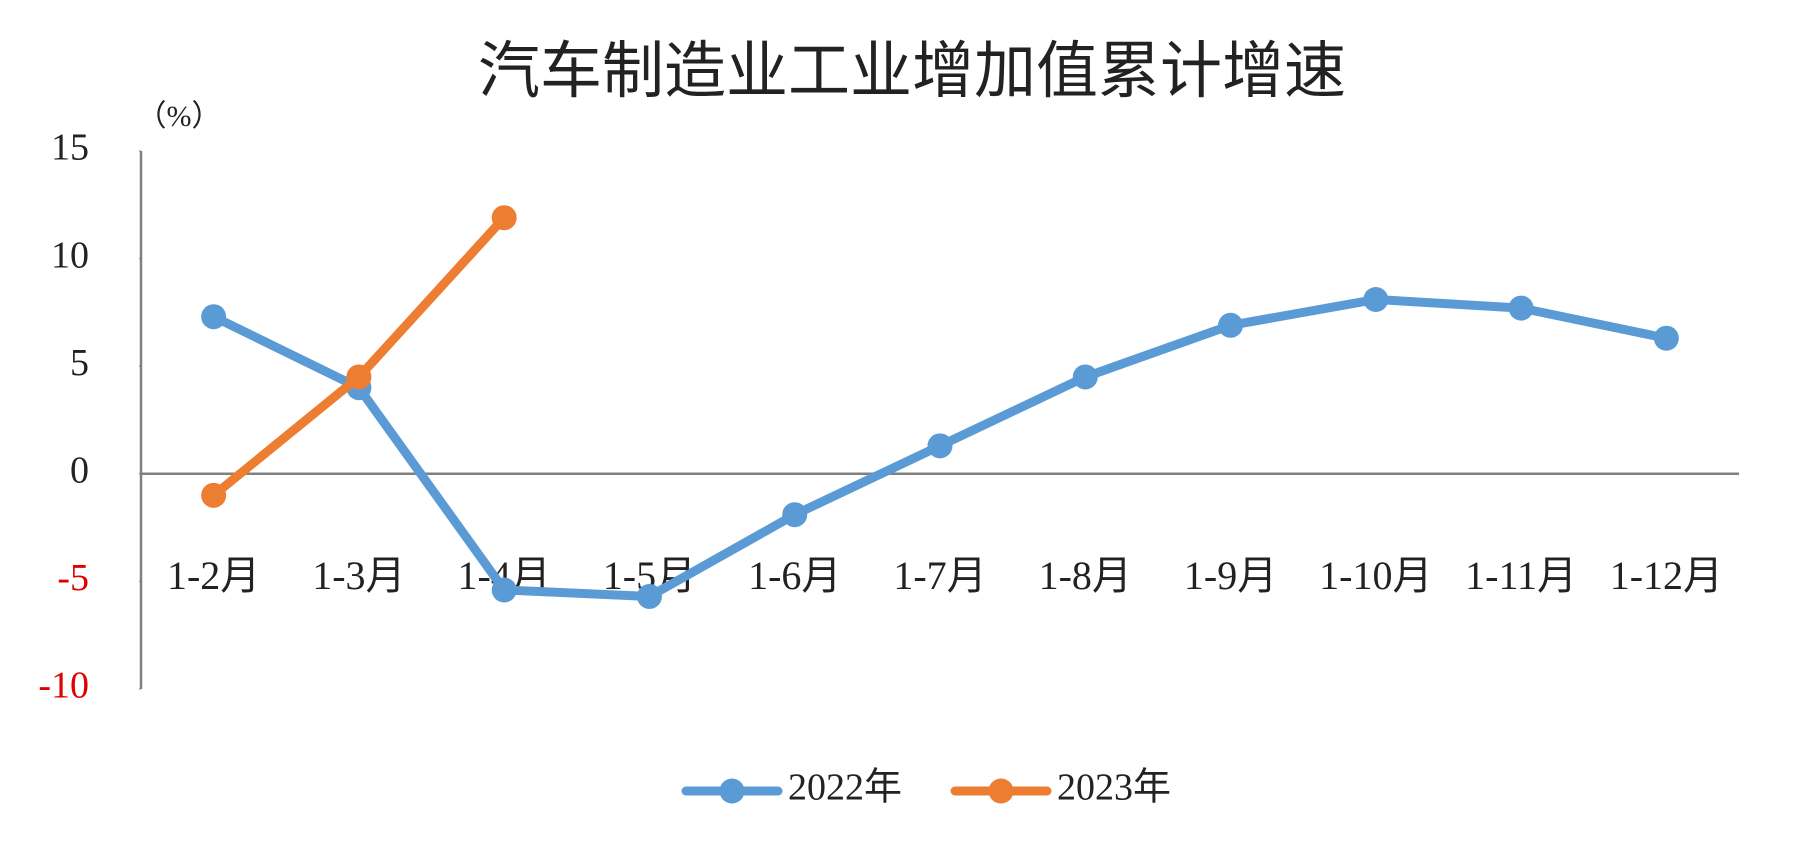 Image resolution: width=1798 pixels, height=842 pixels. I want to click on x-tick-label: 1-8月, so click(1085, 575).